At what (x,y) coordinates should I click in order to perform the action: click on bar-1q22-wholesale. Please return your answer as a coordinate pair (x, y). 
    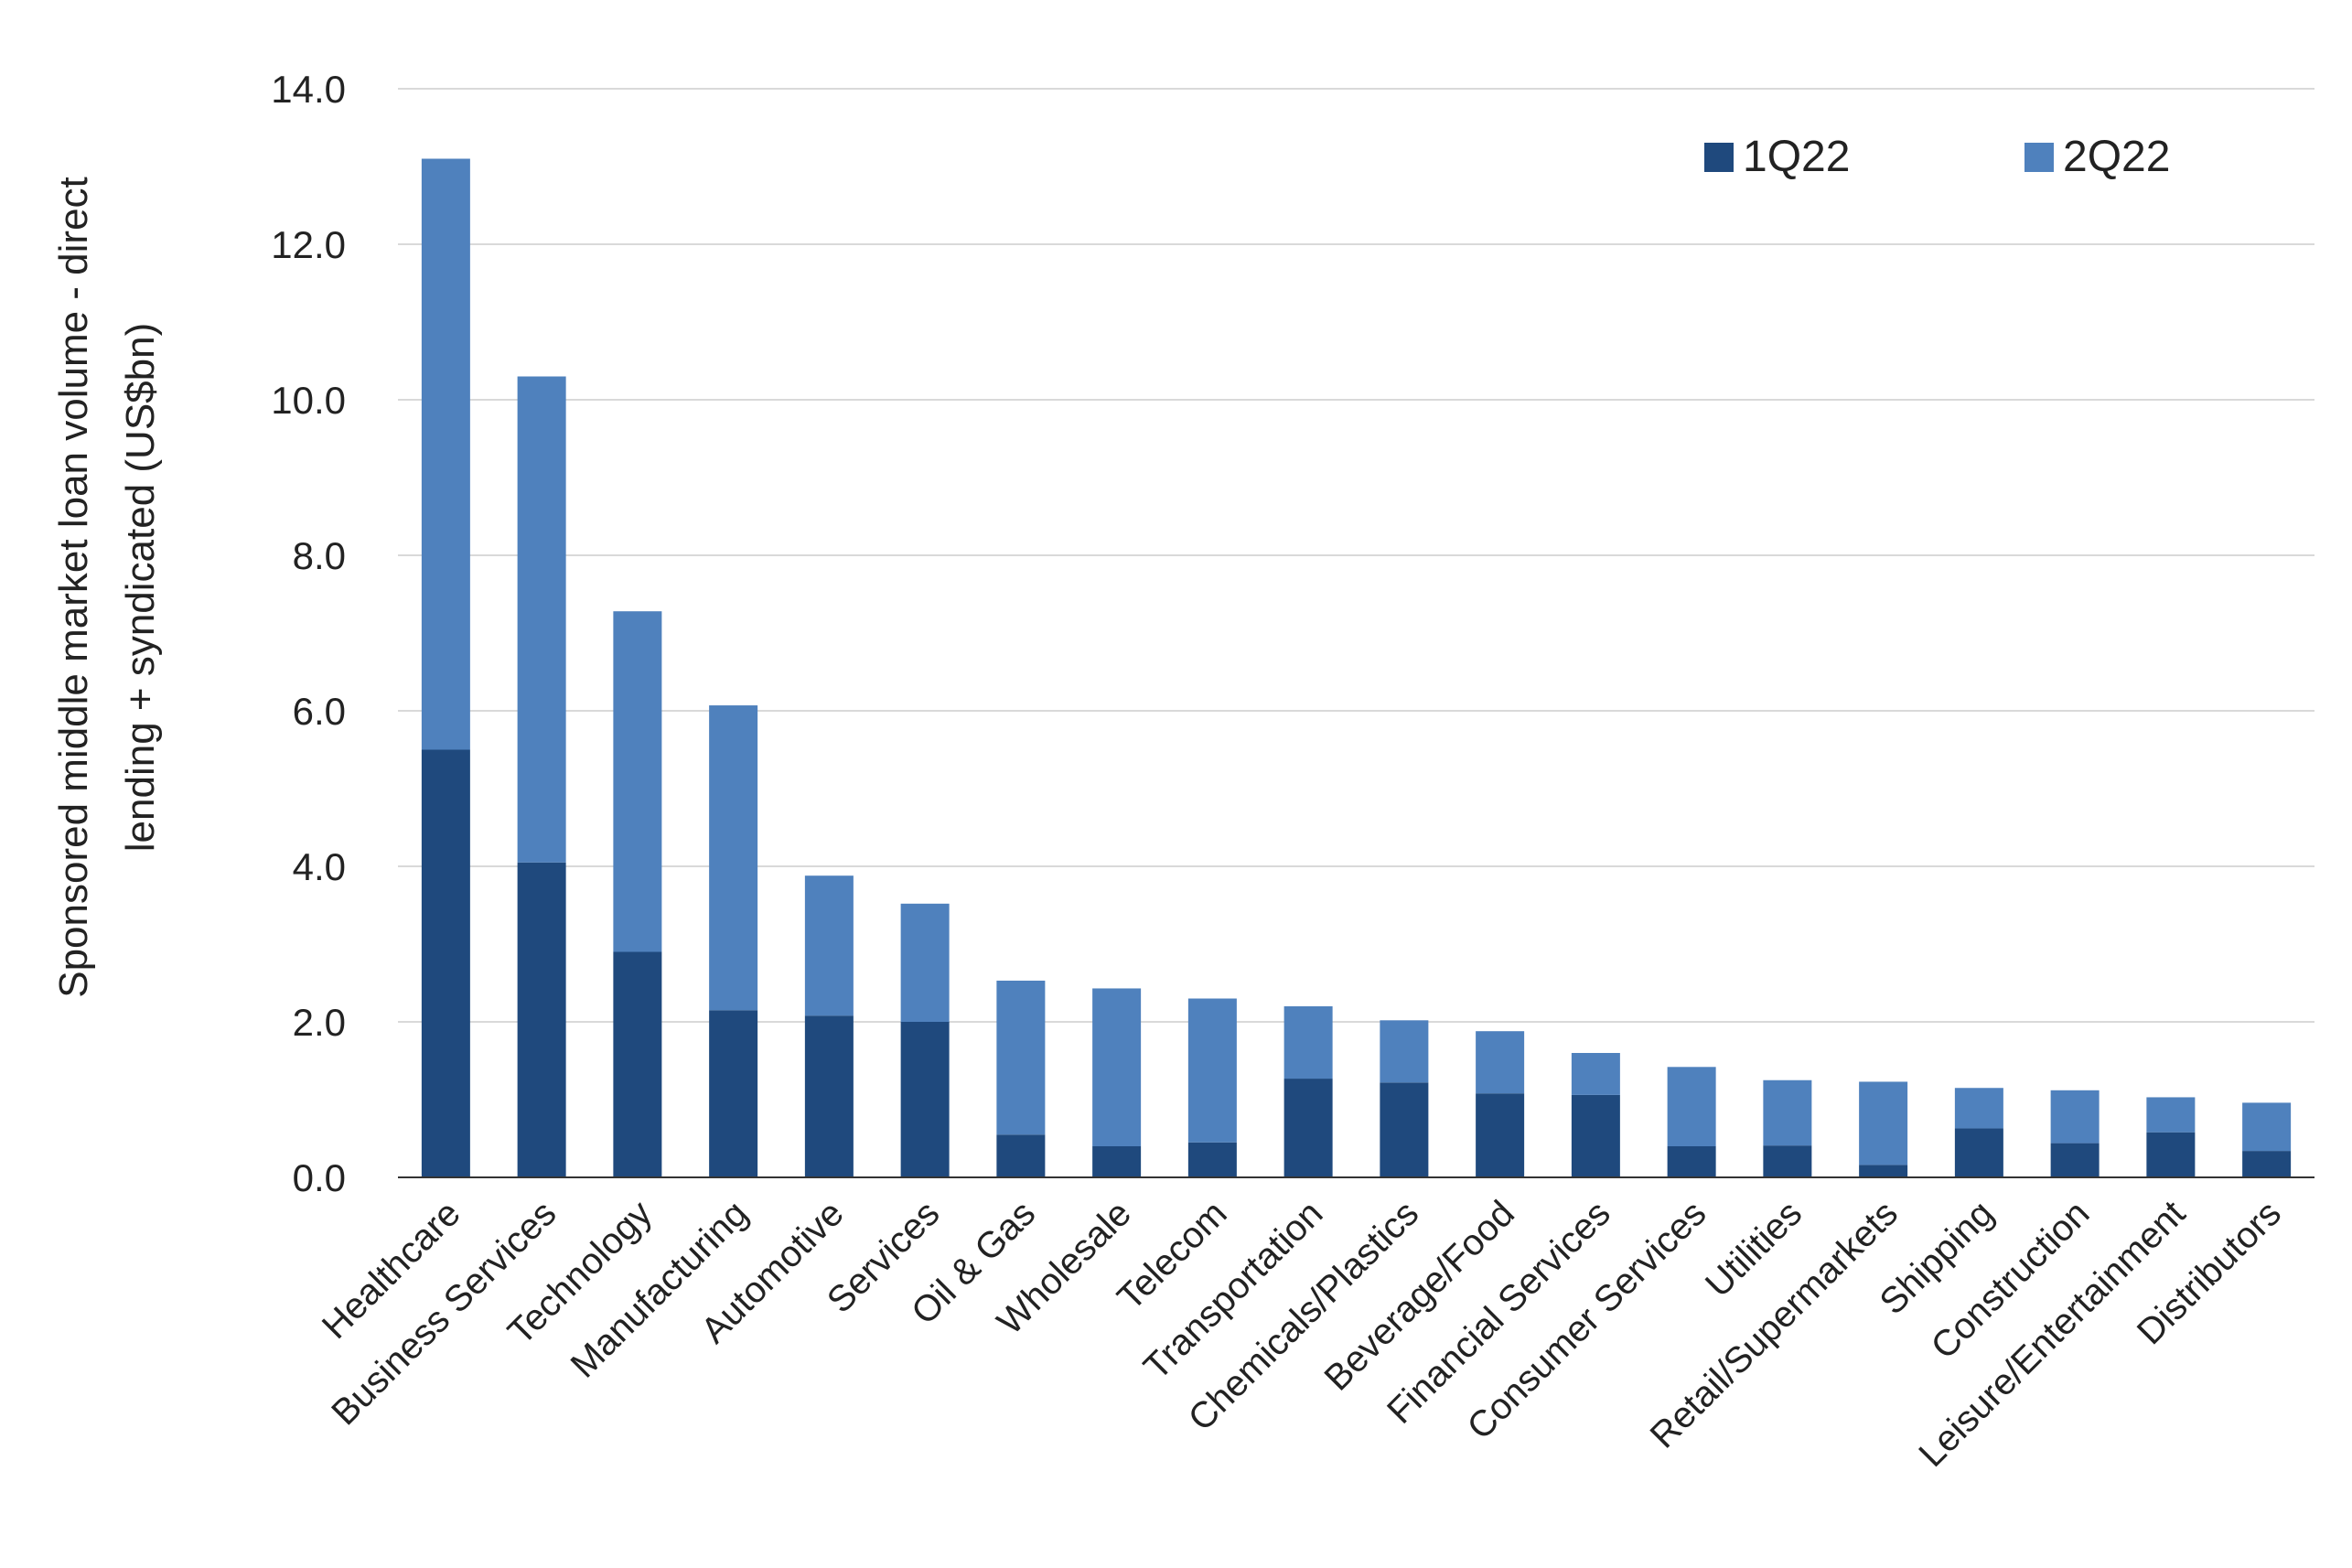
    Looking at the image, I should click on (1117, 1161).